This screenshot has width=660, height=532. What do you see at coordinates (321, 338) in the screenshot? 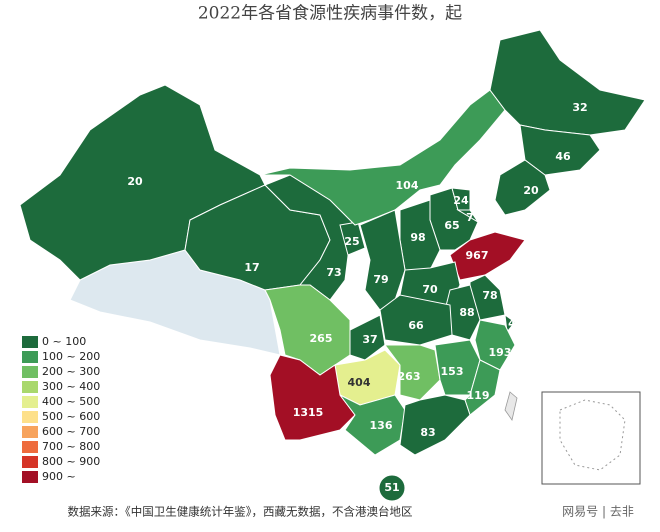
I see `province-value-label: 265` at bounding box center [321, 338].